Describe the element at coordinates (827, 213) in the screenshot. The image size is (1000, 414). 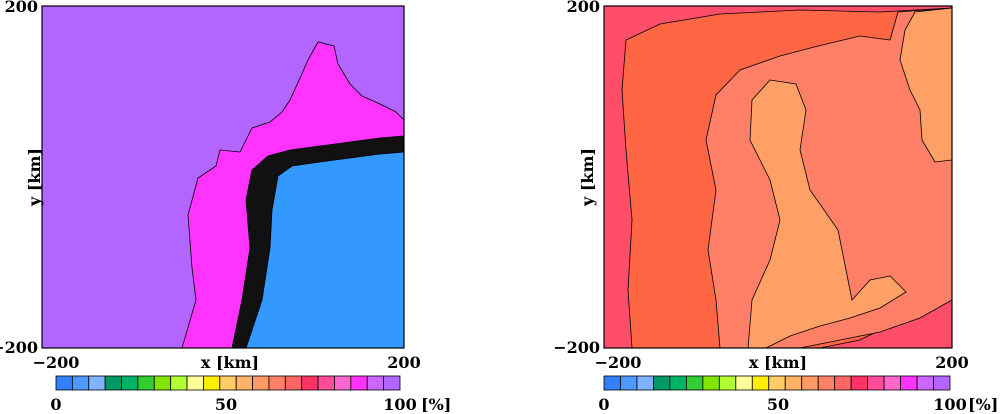
I see `right-region-core` at that location.